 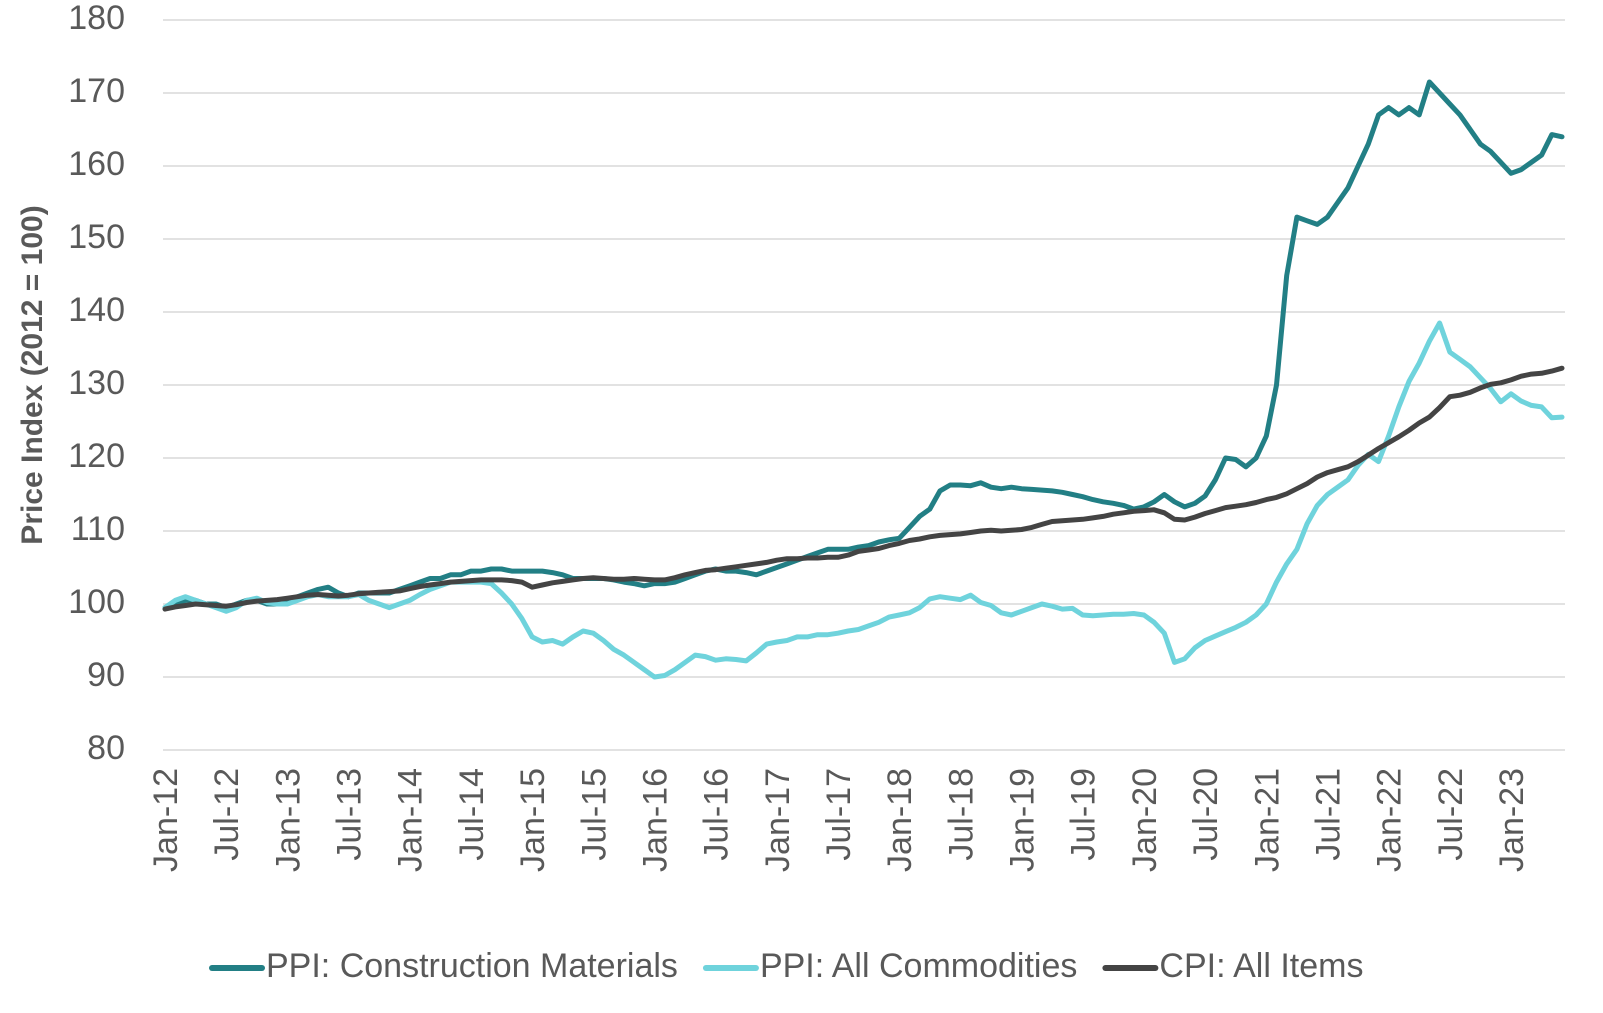 What do you see at coordinates (1267, 820) in the screenshot?
I see `x-tick-label: Jan-21` at bounding box center [1267, 820].